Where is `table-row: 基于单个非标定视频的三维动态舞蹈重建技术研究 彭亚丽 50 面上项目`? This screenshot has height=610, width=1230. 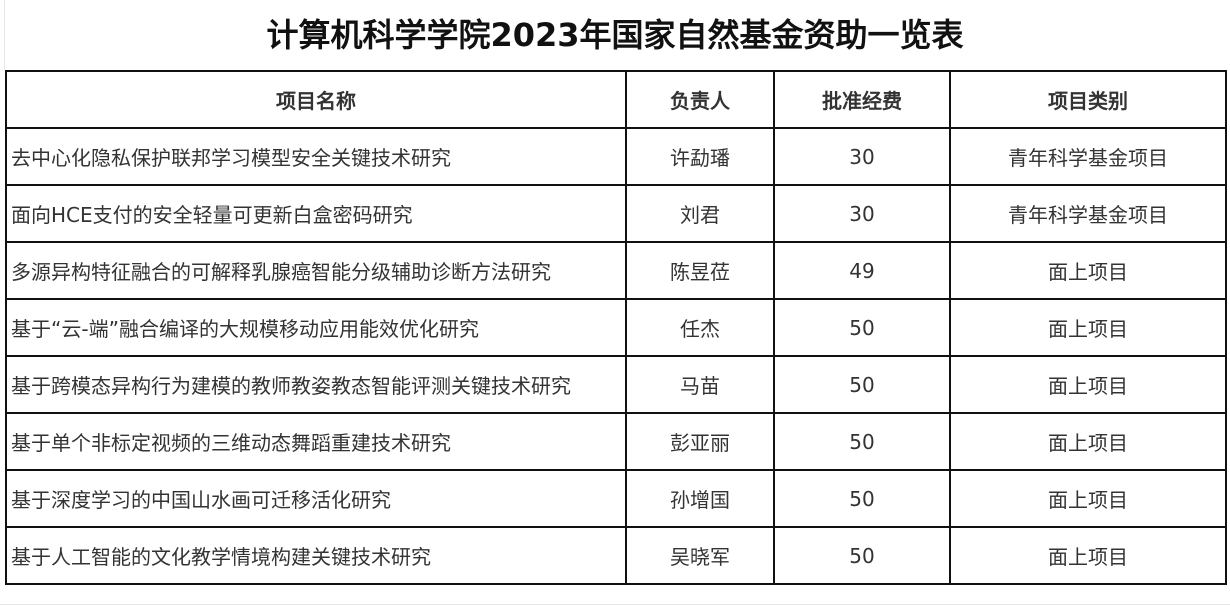 table-row: 基于单个非标定视频的三维动态舞蹈重建技术研究 彭亚丽 50 面上项目 is located at coordinates (616, 441).